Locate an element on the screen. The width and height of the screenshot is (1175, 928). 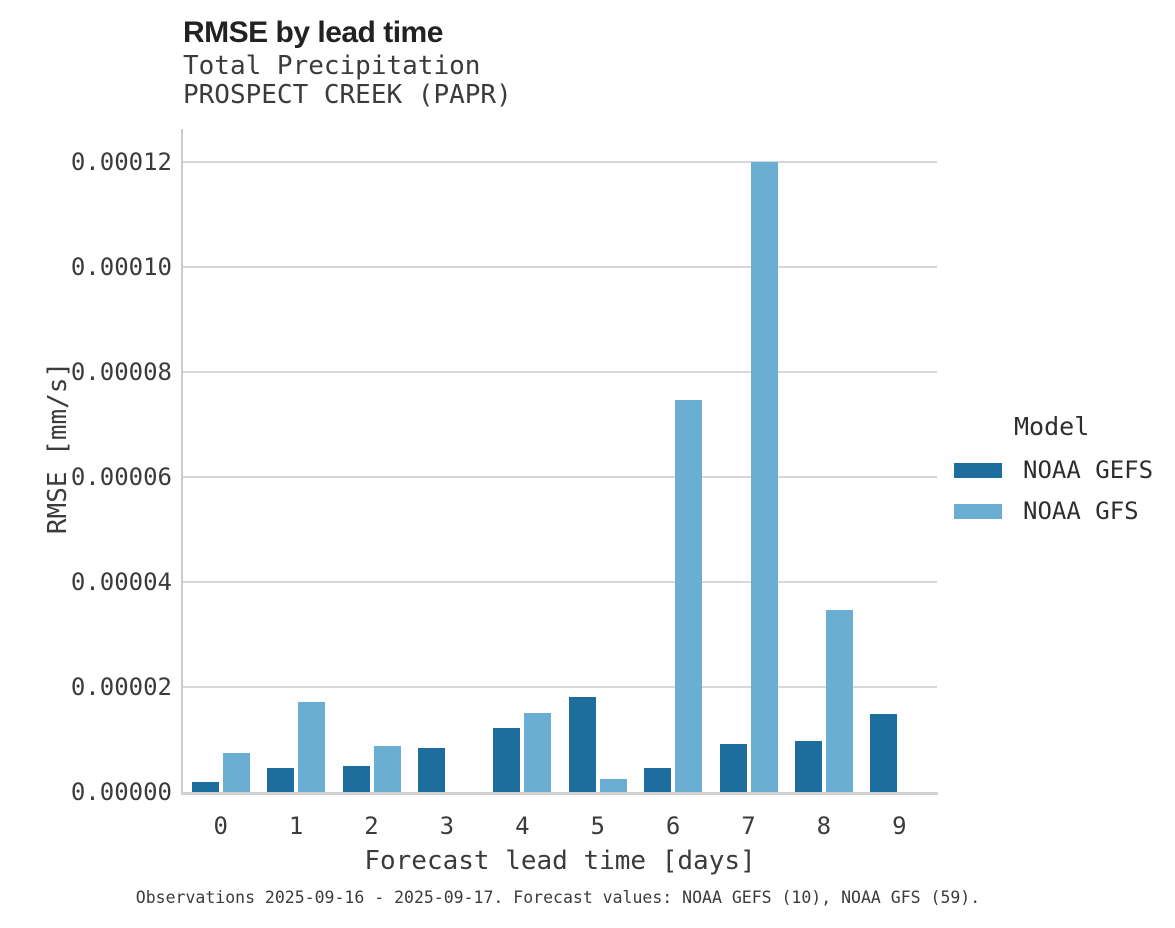
x-tick-label: 6 is located at coordinates (673, 826).